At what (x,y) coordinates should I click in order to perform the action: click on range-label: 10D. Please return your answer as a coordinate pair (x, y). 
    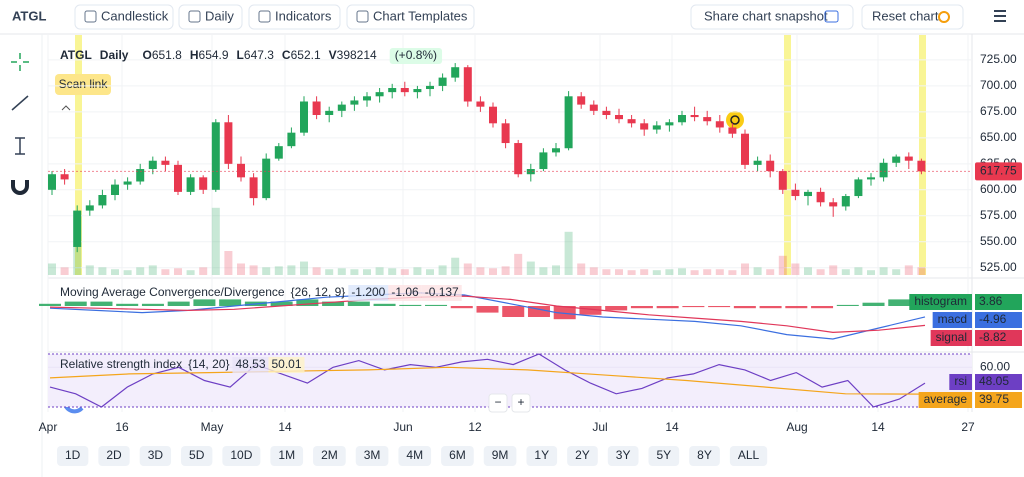
    Looking at the image, I should click on (241, 455).